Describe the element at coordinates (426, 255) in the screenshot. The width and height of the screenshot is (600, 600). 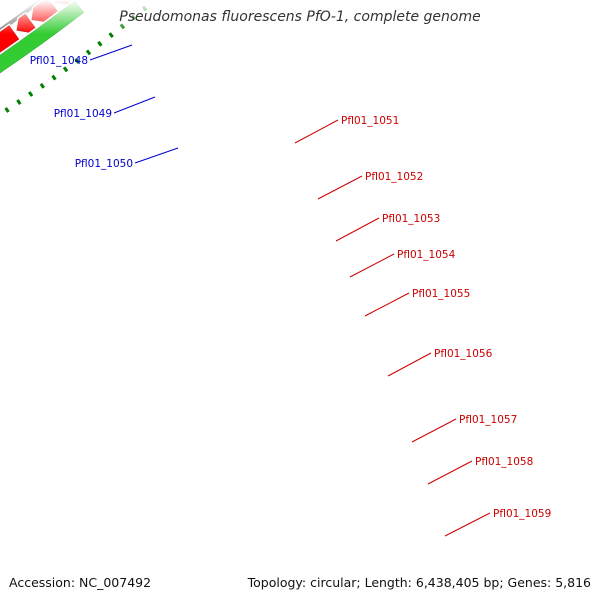
I see `gene-label: Pfl01_1054` at that location.